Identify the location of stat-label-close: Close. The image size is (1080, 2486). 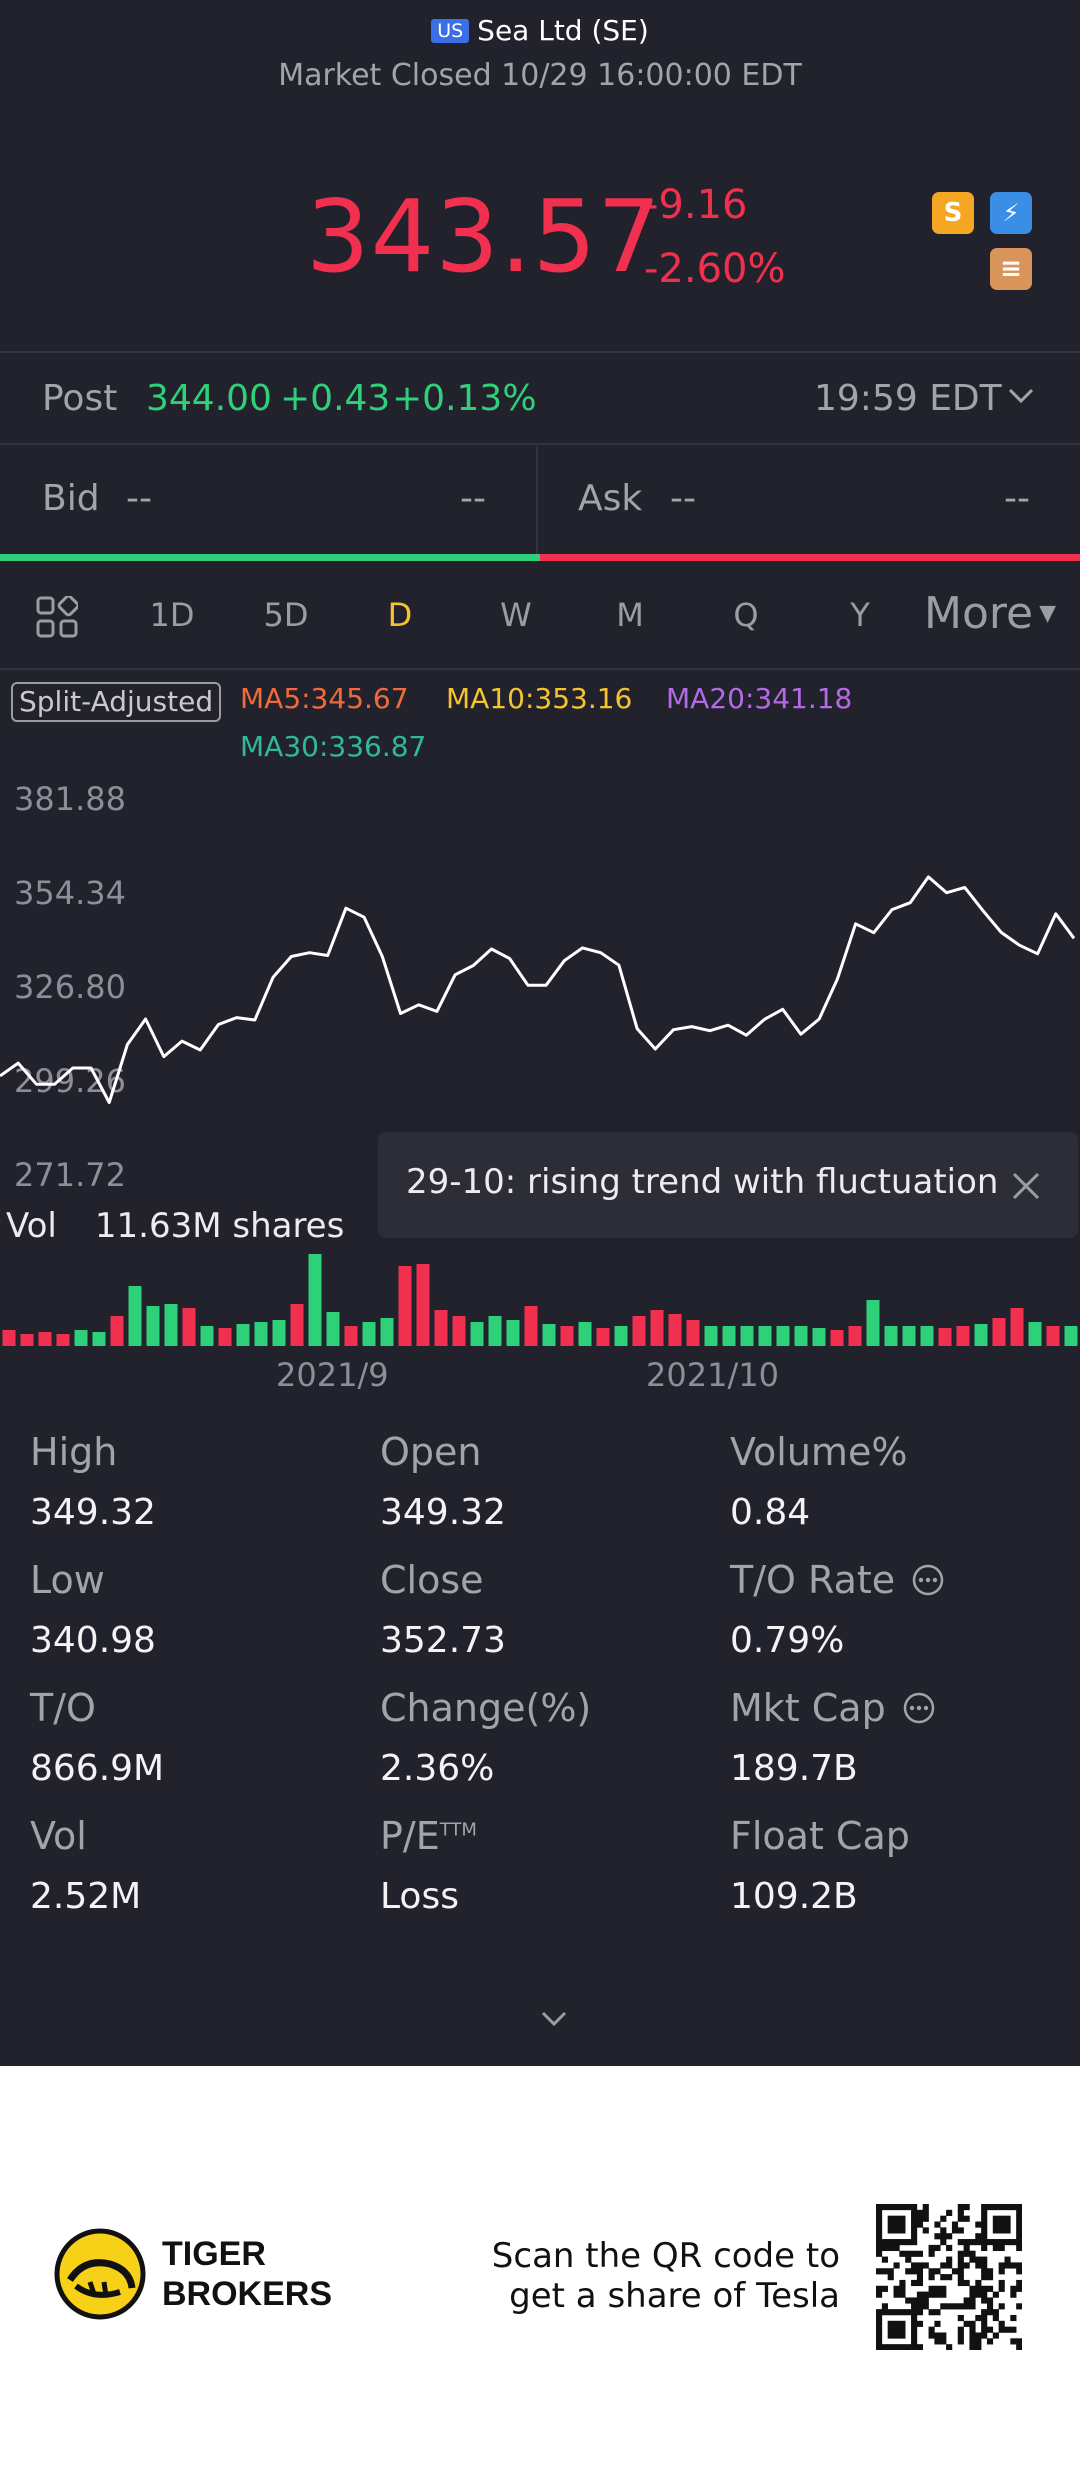
(432, 1580).